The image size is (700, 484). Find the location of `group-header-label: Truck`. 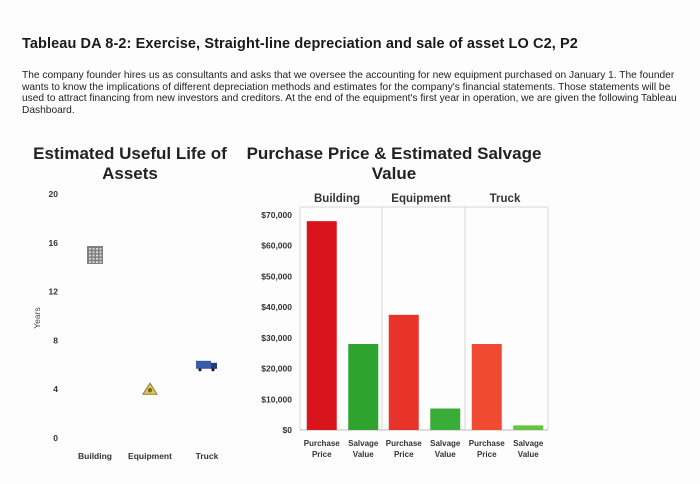

group-header-label: Truck is located at coordinates (505, 199).